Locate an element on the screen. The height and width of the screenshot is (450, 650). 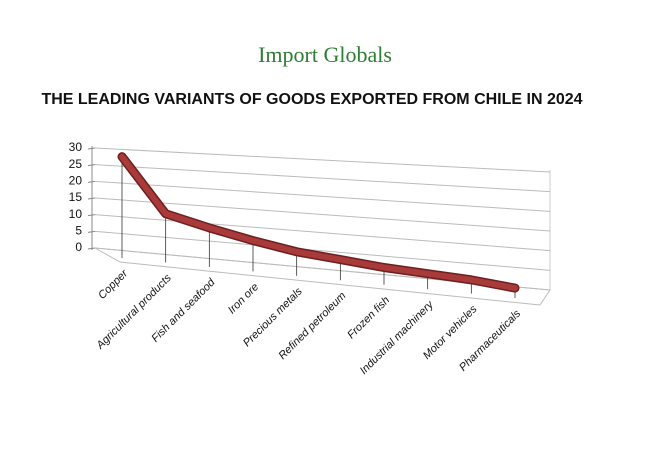
y-tick-label: 5 is located at coordinates (78, 231).